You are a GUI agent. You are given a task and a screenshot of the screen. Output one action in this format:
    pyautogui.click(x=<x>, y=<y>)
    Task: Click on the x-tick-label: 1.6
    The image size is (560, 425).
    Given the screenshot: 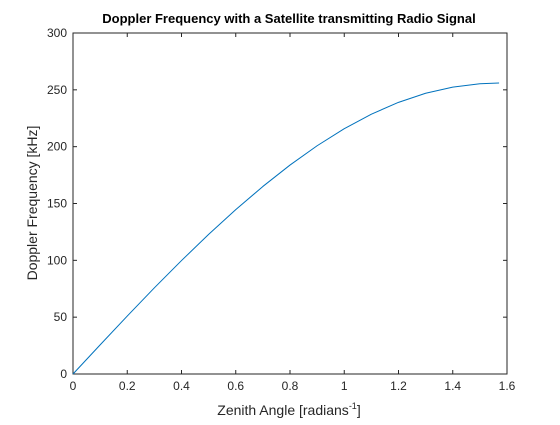 What is the action you would take?
    pyautogui.click(x=507, y=386)
    